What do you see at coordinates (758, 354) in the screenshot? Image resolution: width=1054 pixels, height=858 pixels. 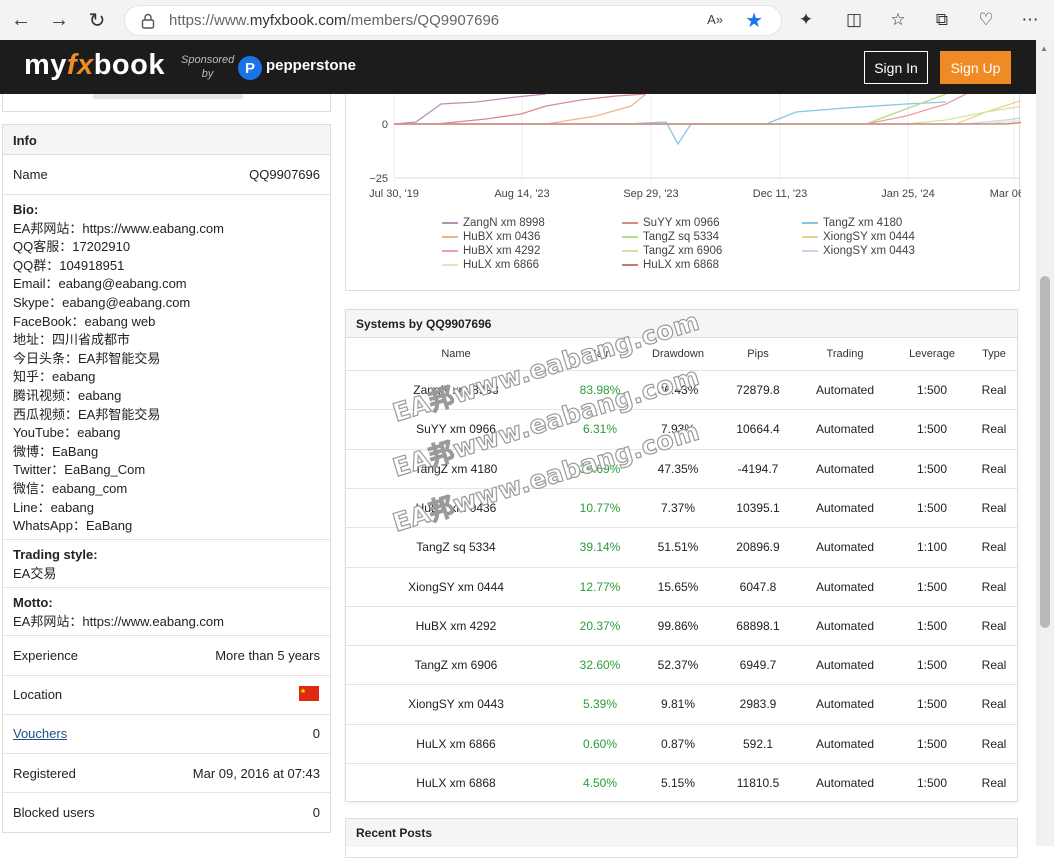 I see `column-header-pips: Pips` at bounding box center [758, 354].